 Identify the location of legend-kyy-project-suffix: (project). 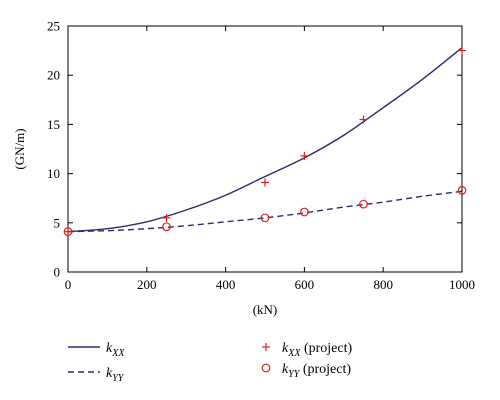
(325, 369).